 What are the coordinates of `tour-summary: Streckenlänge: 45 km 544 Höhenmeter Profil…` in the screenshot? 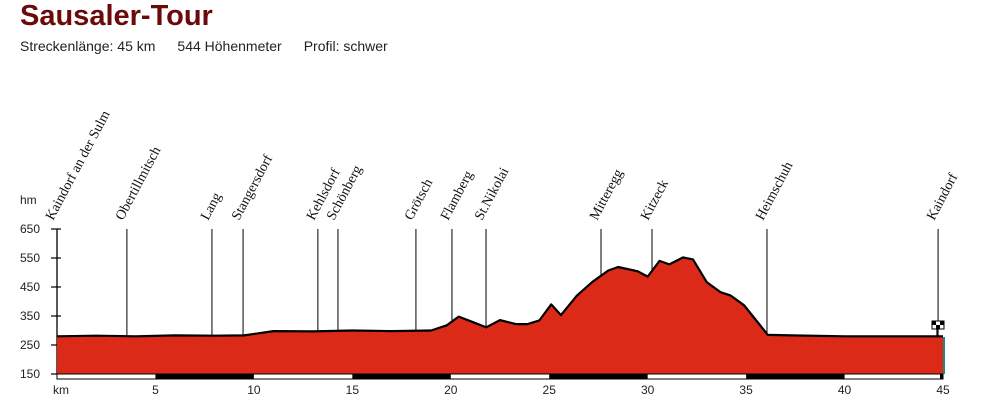 It's located at (215, 46).